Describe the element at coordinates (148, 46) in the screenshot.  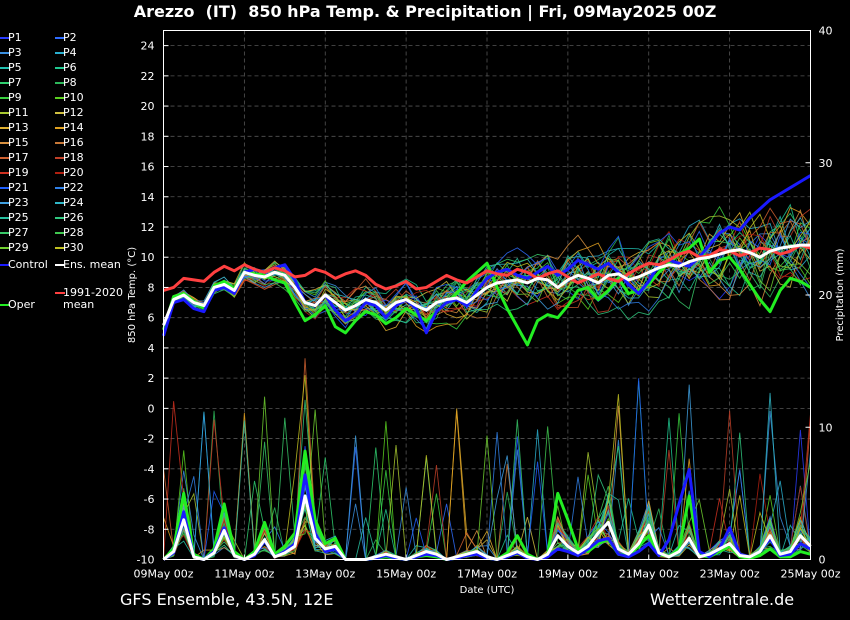
I see `y-tick-label: 24` at that location.